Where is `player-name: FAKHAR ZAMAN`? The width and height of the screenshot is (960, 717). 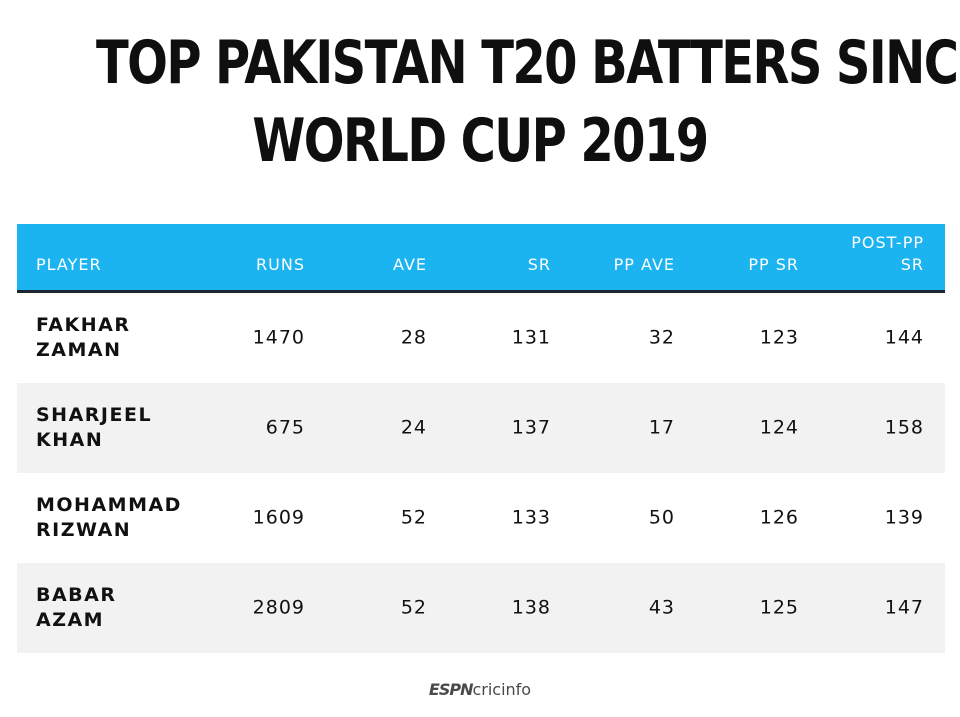 player-name: FAKHAR ZAMAN is located at coordinates (136, 338).